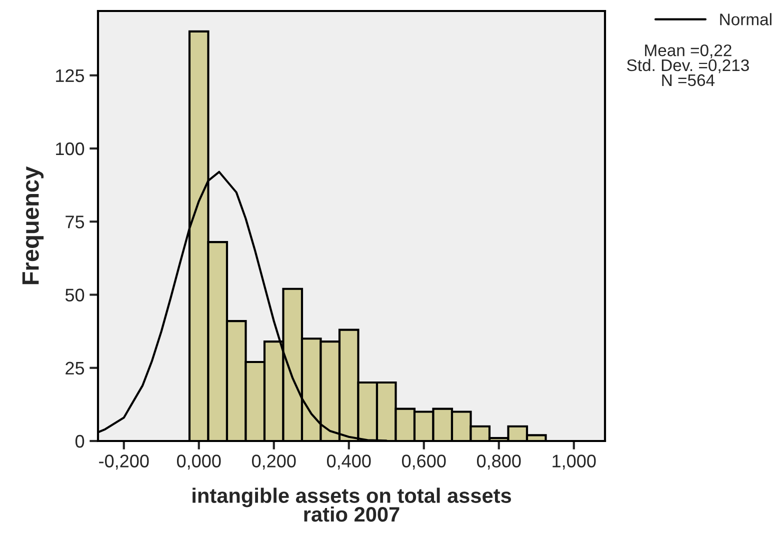 Image resolution: width=780 pixels, height=538 pixels. Describe the element at coordinates (33, 225) in the screenshot. I see `y-axis-title: Frequency` at that location.